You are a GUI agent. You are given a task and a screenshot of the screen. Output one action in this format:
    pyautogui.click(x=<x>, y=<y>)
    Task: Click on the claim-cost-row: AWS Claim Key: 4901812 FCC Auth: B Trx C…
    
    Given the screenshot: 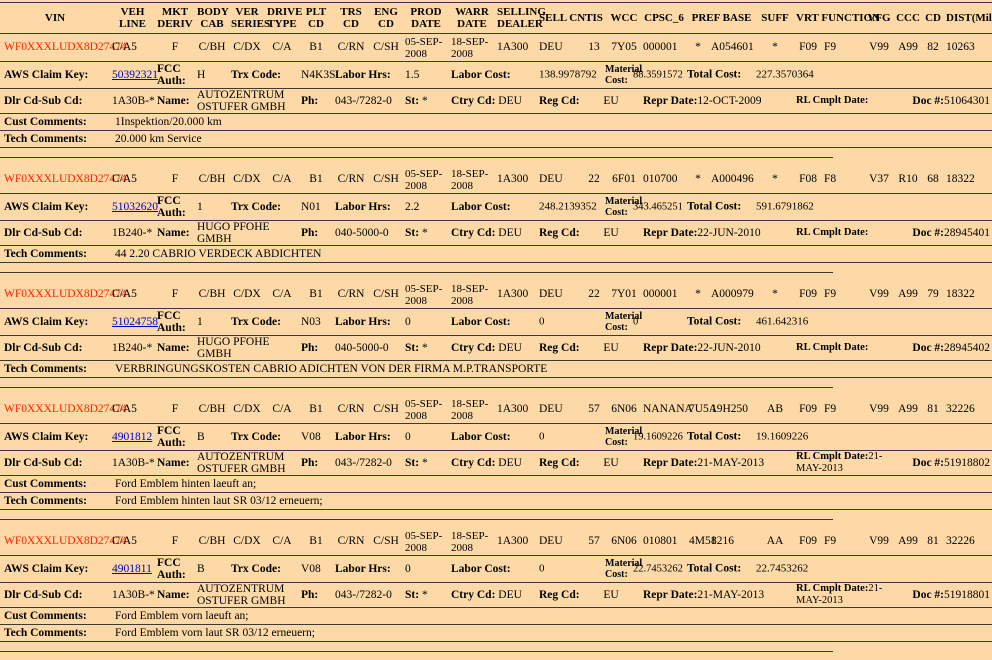 What is the action you would take?
    pyautogui.click(x=496, y=437)
    